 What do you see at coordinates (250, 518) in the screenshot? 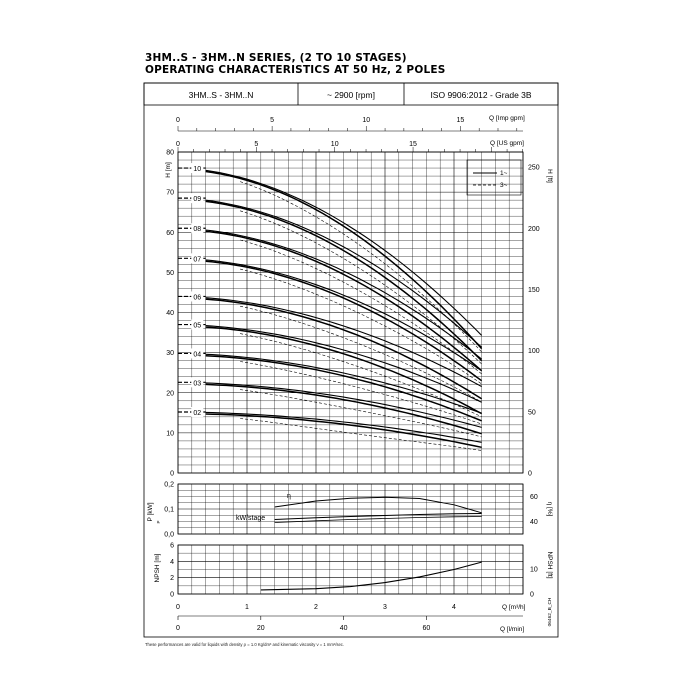
I see `kw-curve-label: kW/stage` at bounding box center [250, 518].